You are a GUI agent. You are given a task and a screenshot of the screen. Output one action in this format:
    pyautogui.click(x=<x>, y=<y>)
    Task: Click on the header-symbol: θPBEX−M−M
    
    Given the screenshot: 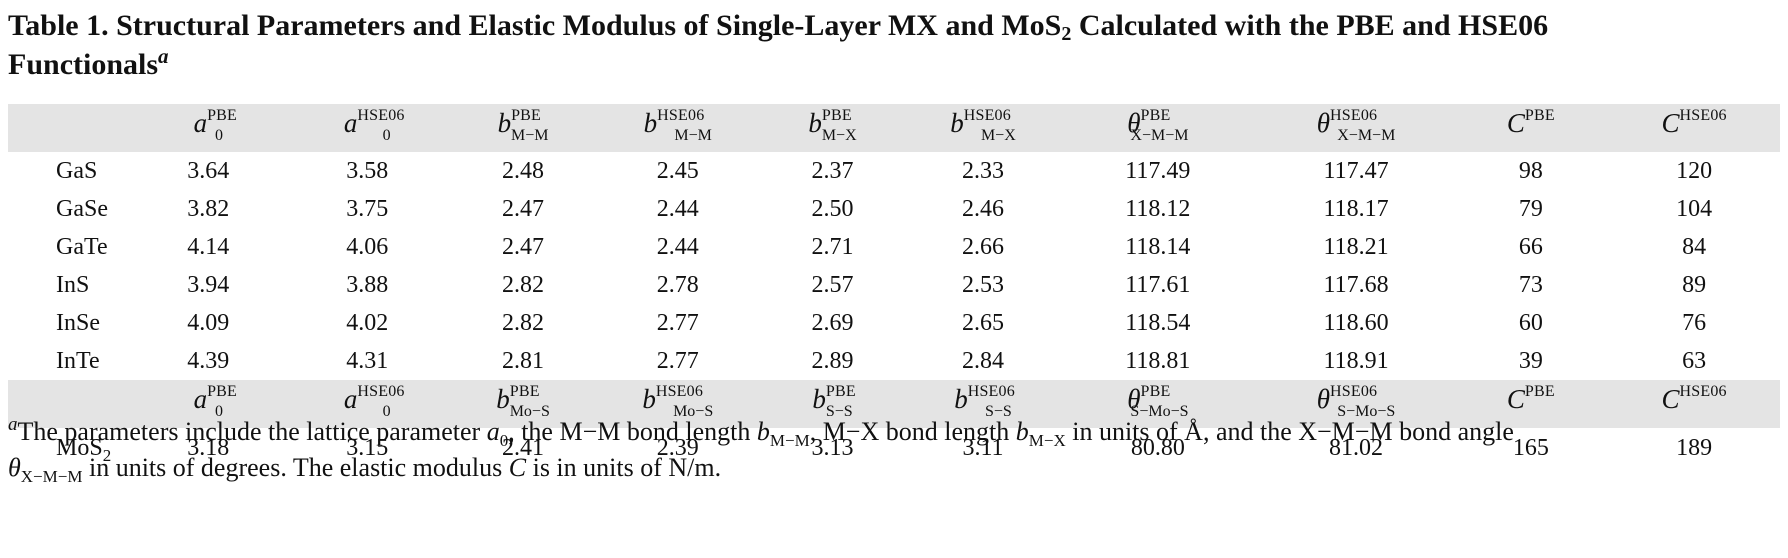 What is the action you would take?
    pyautogui.click(x=1158, y=125)
    